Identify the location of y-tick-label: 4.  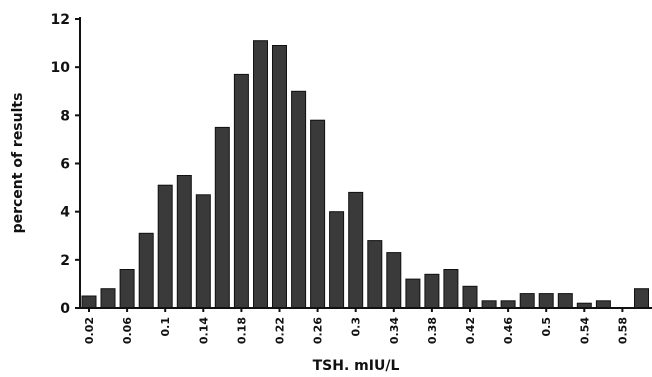
(65, 213).